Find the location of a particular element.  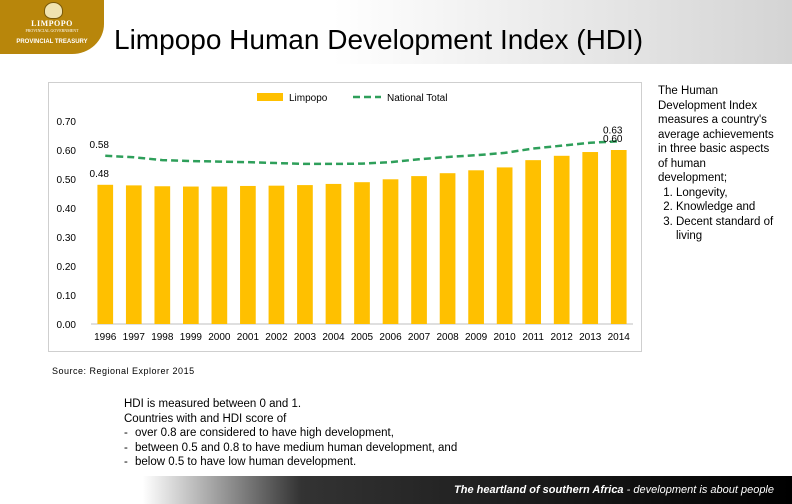

footer-slogan-rest: - development is about people is located at coordinates (698, 490).